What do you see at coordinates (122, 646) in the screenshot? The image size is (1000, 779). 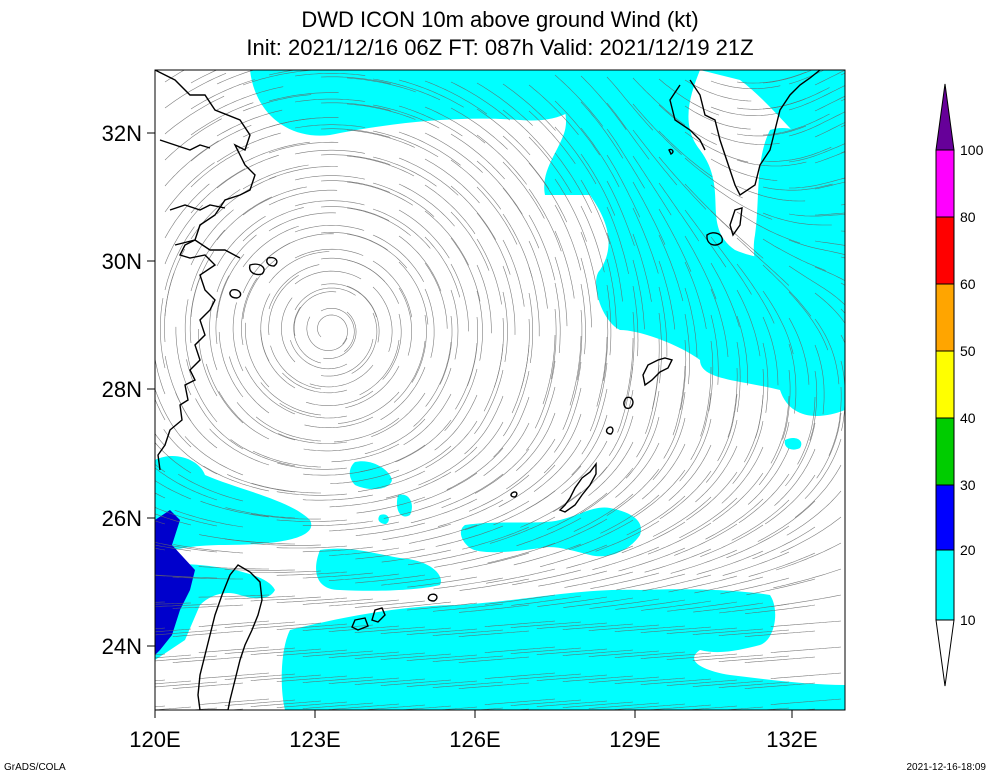 I see `lat-label: 24N` at bounding box center [122, 646].